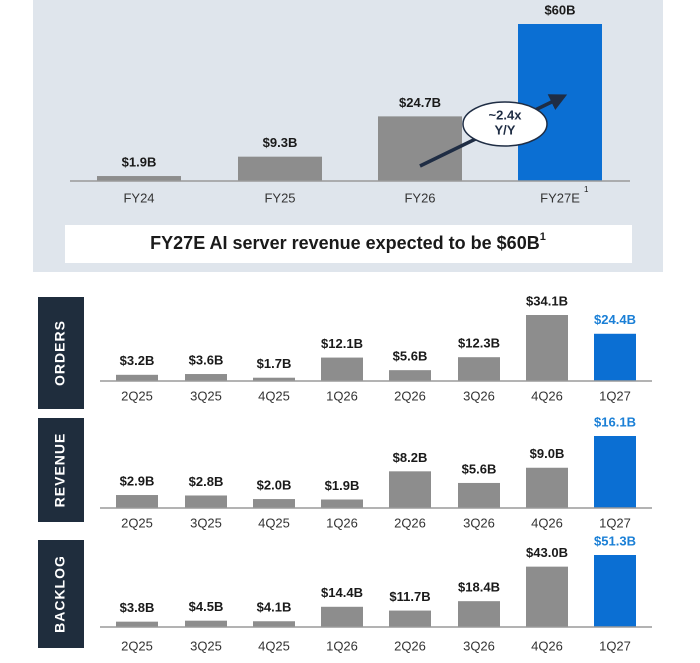 The height and width of the screenshot is (663, 700). What do you see at coordinates (505, 129) in the screenshot?
I see `annotation-text: Y/Y` at bounding box center [505, 129].